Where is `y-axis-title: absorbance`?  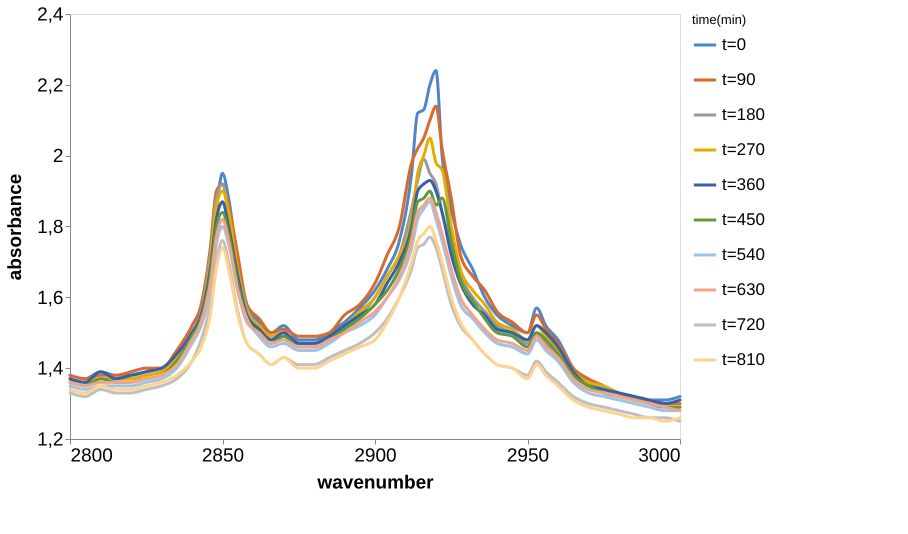
y-axis-title: absorbance is located at coordinates (15, 227).